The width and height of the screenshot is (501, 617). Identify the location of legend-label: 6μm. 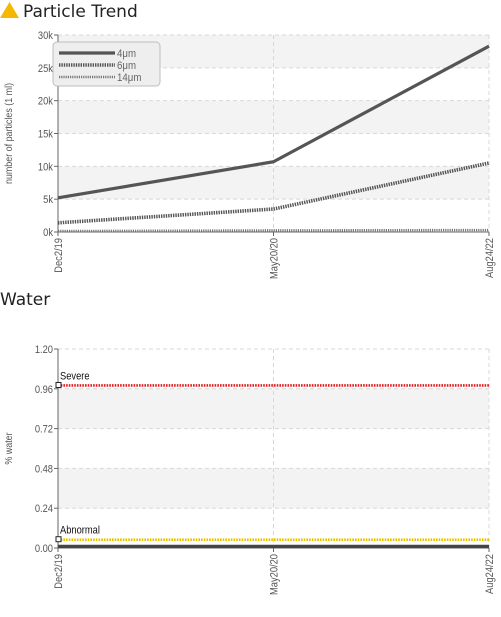
(126, 67).